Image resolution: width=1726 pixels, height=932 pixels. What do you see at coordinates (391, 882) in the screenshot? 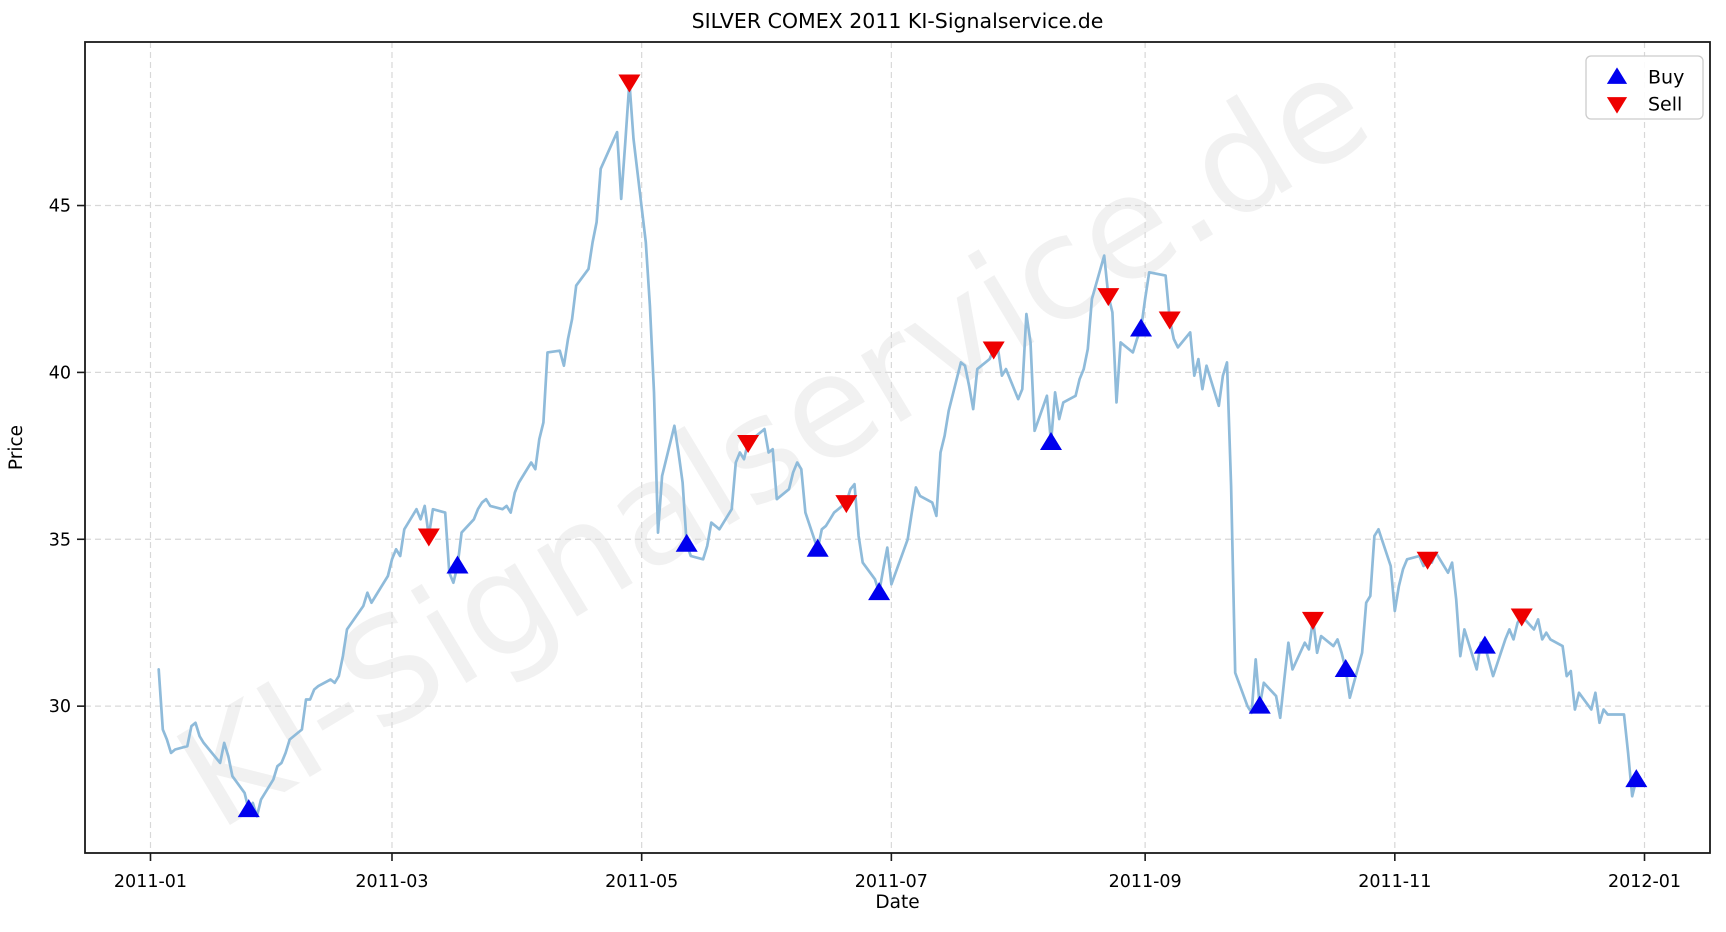
I see `x-tick-label: 2011-03` at bounding box center [391, 882].